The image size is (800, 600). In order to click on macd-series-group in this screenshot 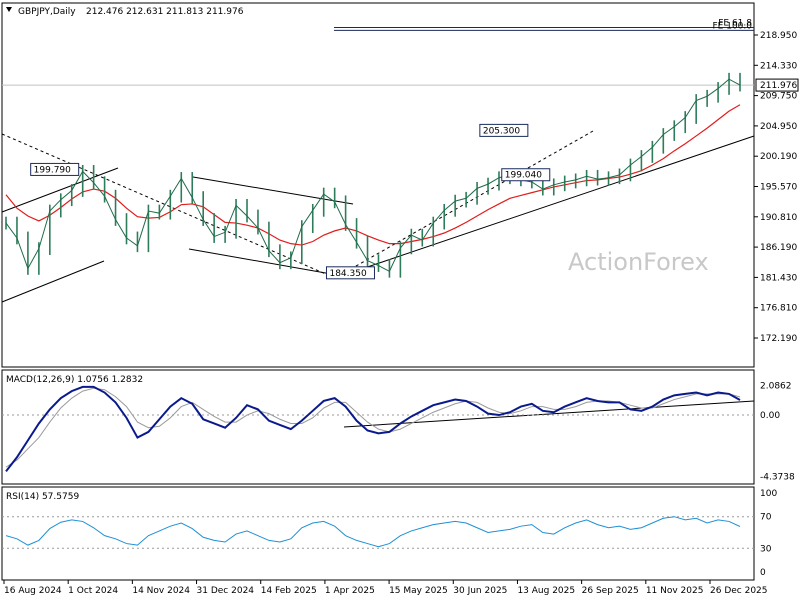, I will do `click(378, 428)`.